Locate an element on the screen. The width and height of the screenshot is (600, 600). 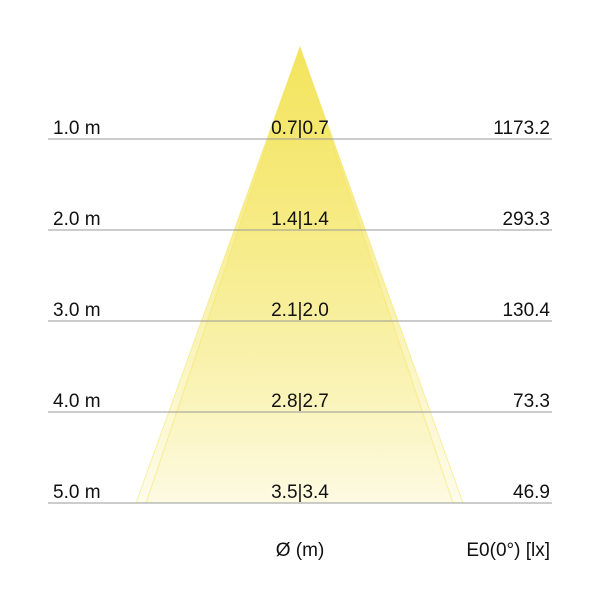
illuminance-value: 73.3 is located at coordinates (531, 401).